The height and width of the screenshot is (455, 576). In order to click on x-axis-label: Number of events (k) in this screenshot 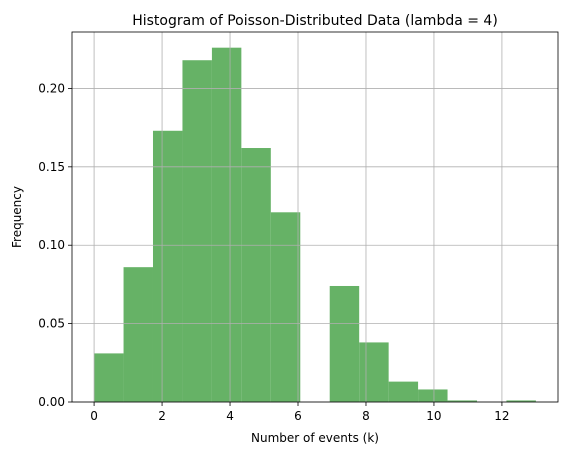, I will do `click(315, 438)`.